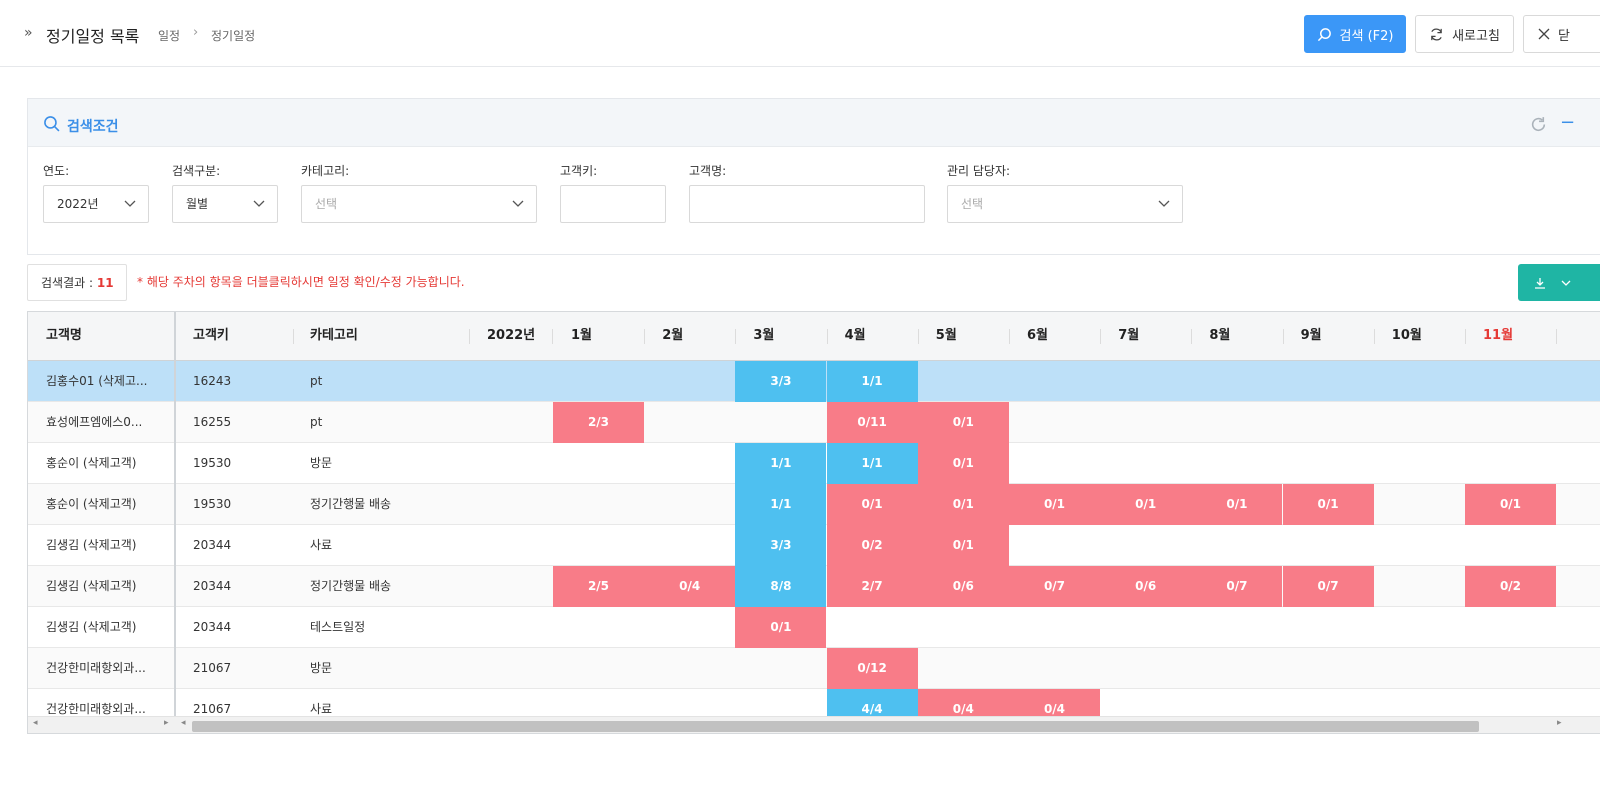 The width and height of the screenshot is (1600, 788). Describe the element at coordinates (419, 204) in the screenshot. I see `category-select: 선택` at that location.